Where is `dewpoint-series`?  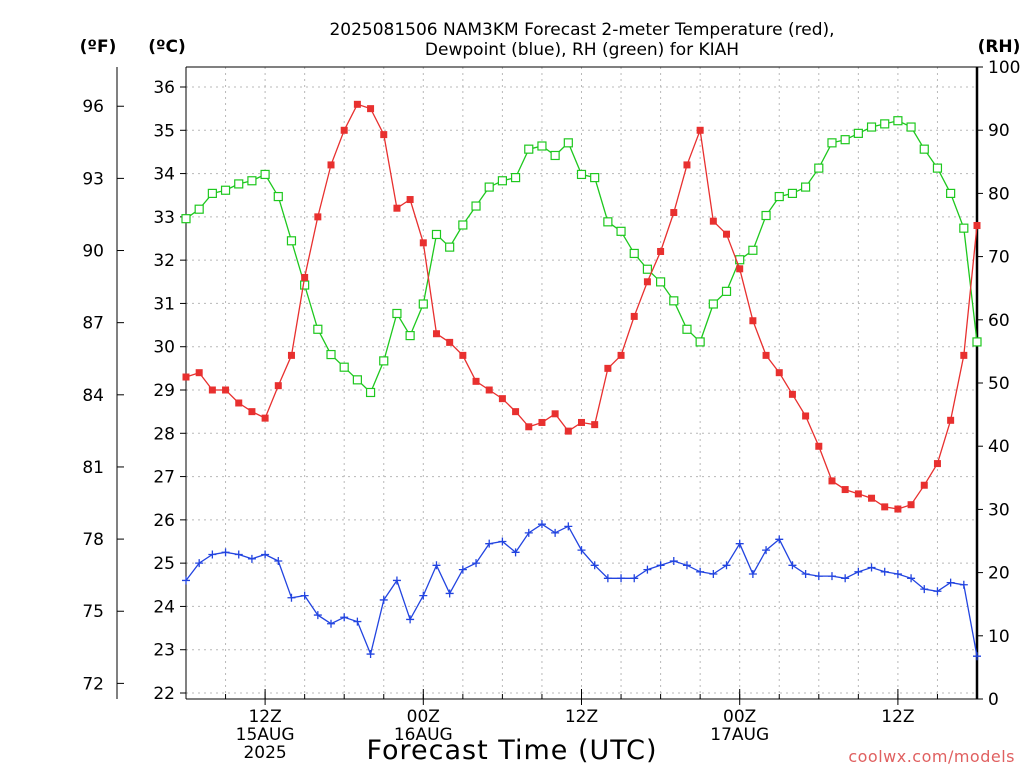 dewpoint-series is located at coordinates (581, 590).